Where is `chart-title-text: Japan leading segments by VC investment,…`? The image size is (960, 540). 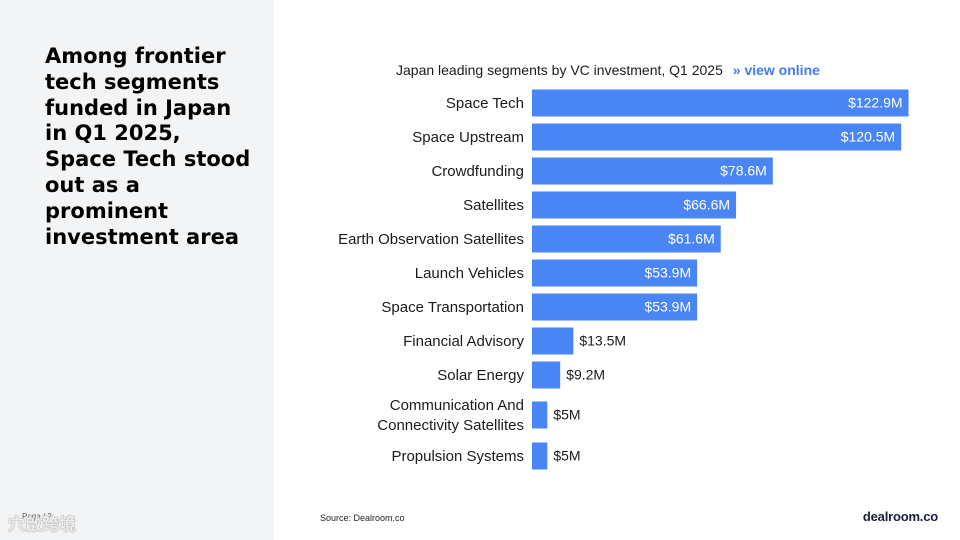 chart-title-text: Japan leading segments by VC investment,… is located at coordinates (559, 70).